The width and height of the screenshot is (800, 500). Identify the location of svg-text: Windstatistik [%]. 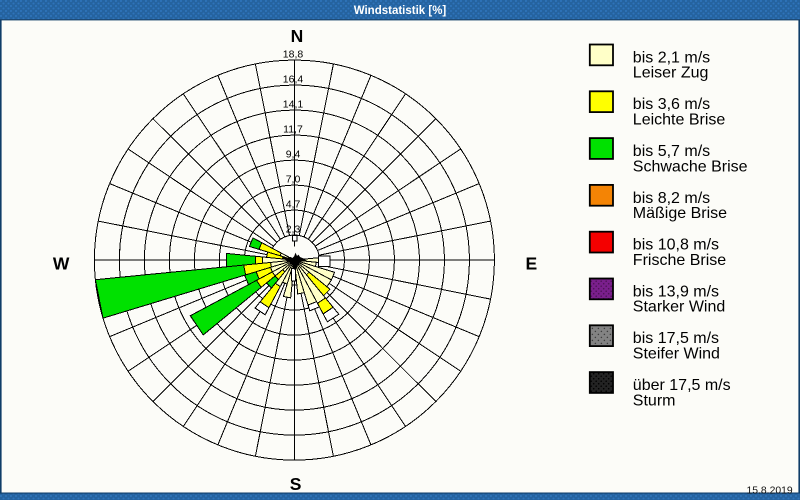
(400, 11).